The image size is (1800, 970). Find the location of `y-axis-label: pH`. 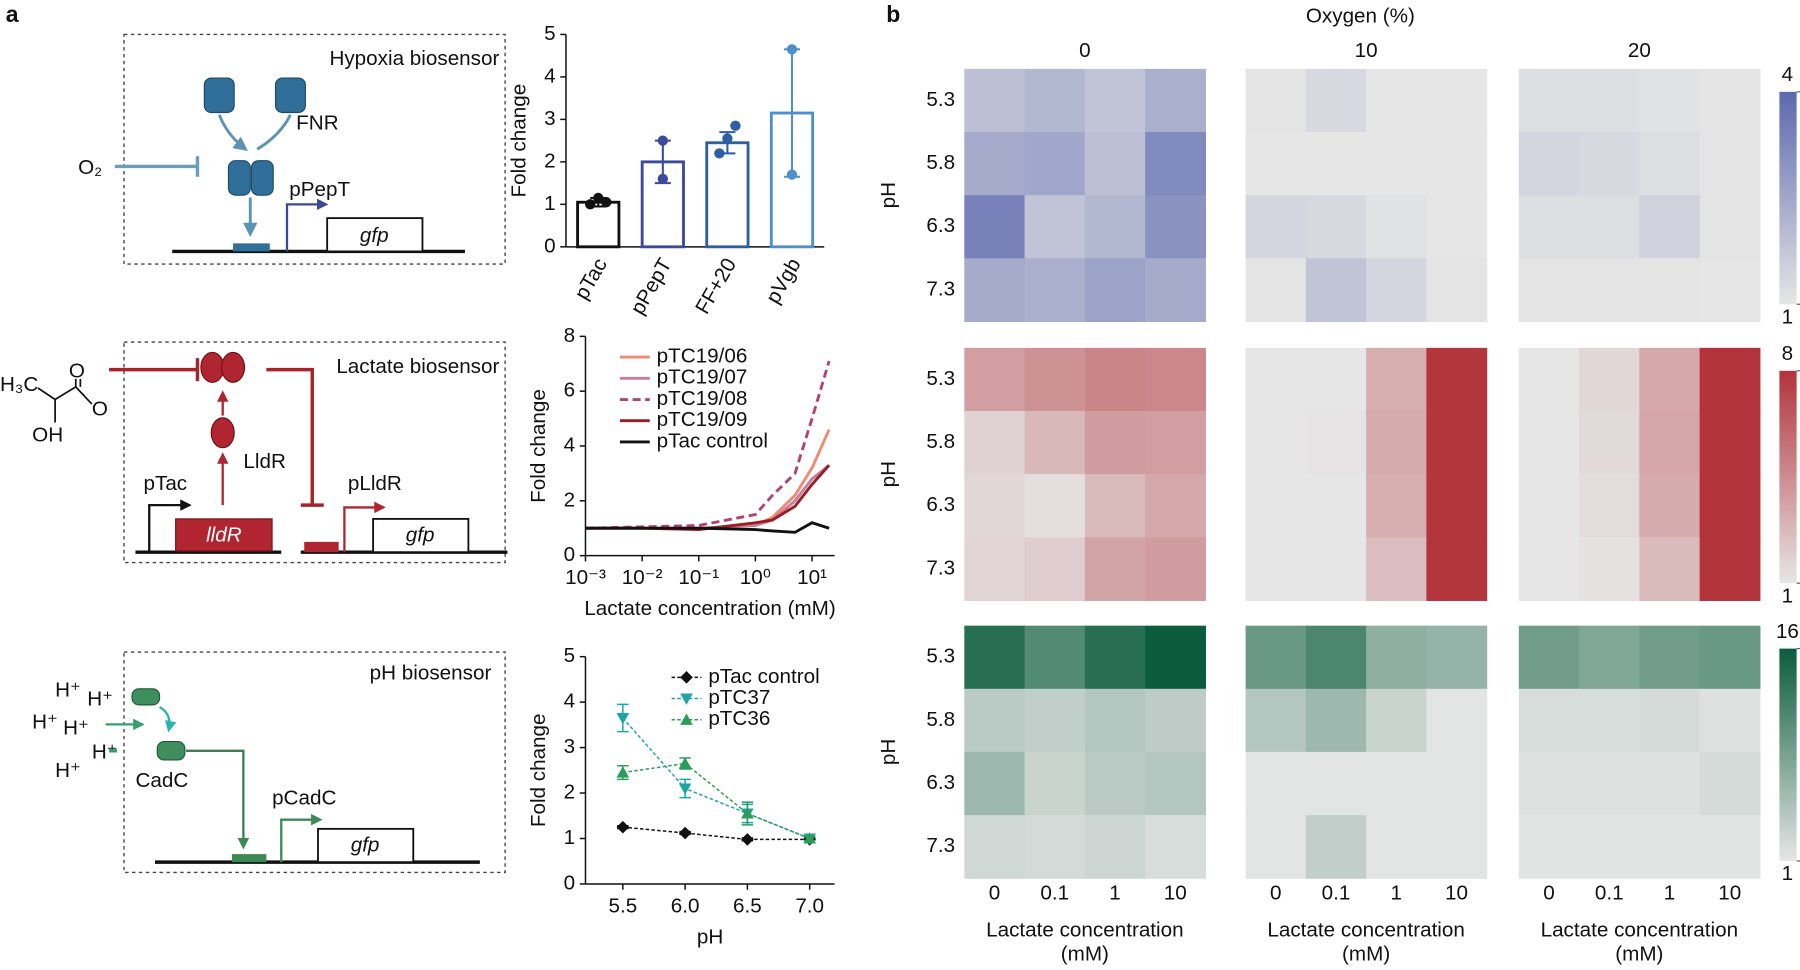

y-axis-label: pH is located at coordinates (888, 195).